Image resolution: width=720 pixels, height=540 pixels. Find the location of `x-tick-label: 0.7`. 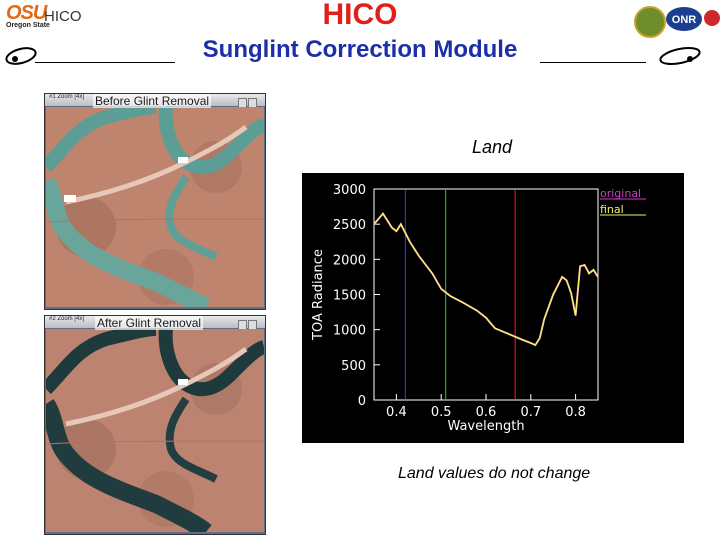

x-tick-label: 0.7 is located at coordinates (530, 412).